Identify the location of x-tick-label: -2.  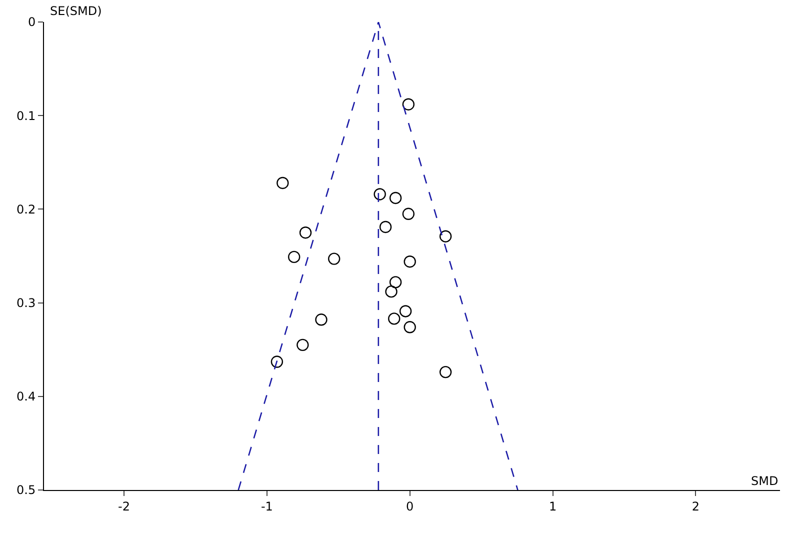
(124, 506).